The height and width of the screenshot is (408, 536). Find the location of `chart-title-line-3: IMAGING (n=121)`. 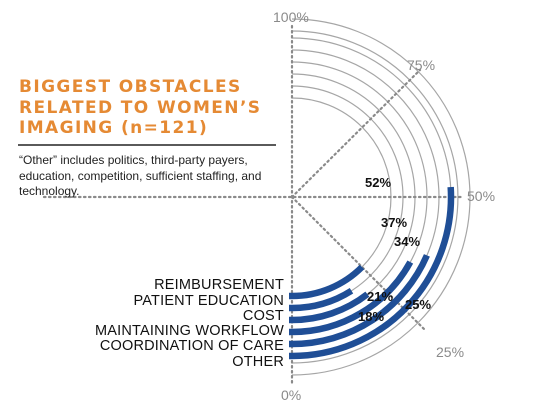

chart-title-line-3: IMAGING (n=121) is located at coordinates (114, 128).